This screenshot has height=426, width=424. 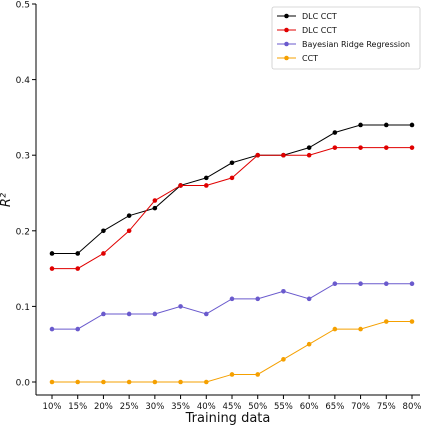 What do you see at coordinates (77, 407) in the screenshot?
I see `x-tick-label: 15%` at bounding box center [77, 407].